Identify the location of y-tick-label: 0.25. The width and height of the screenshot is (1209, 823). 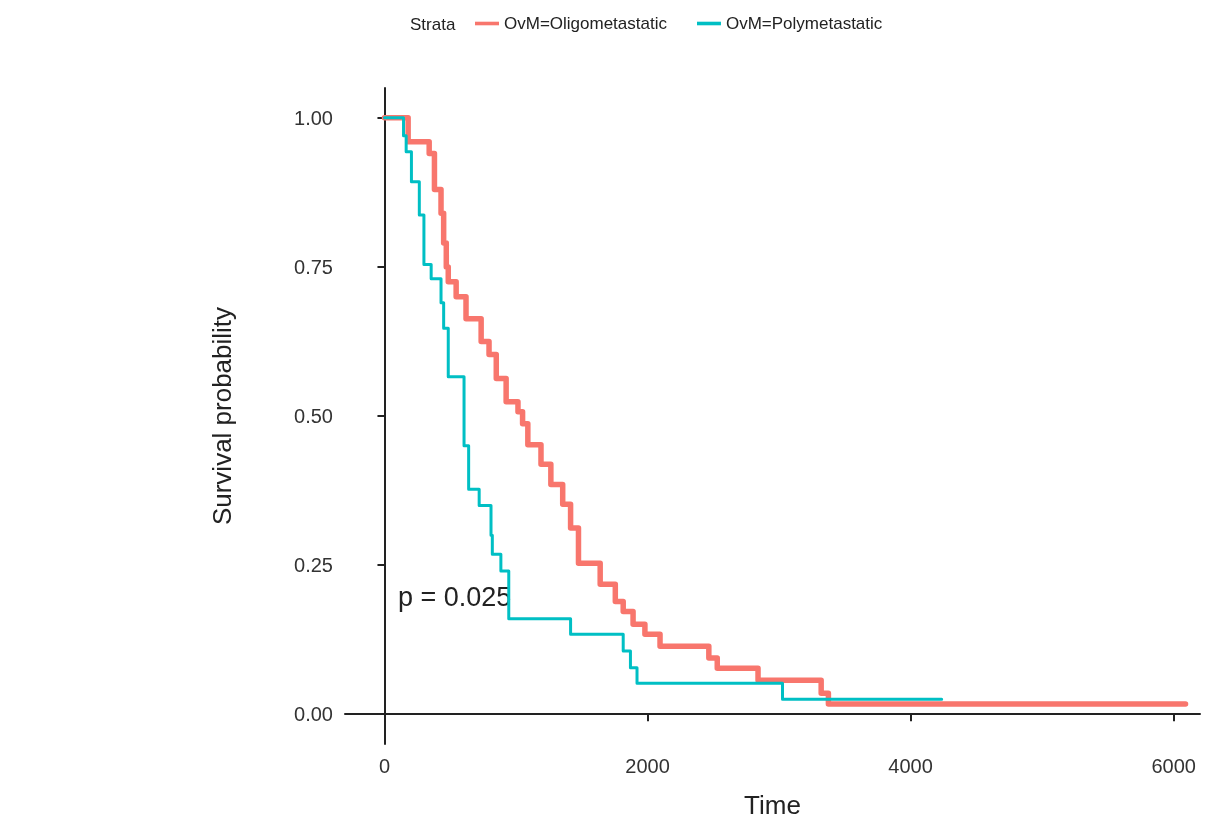
(313, 565).